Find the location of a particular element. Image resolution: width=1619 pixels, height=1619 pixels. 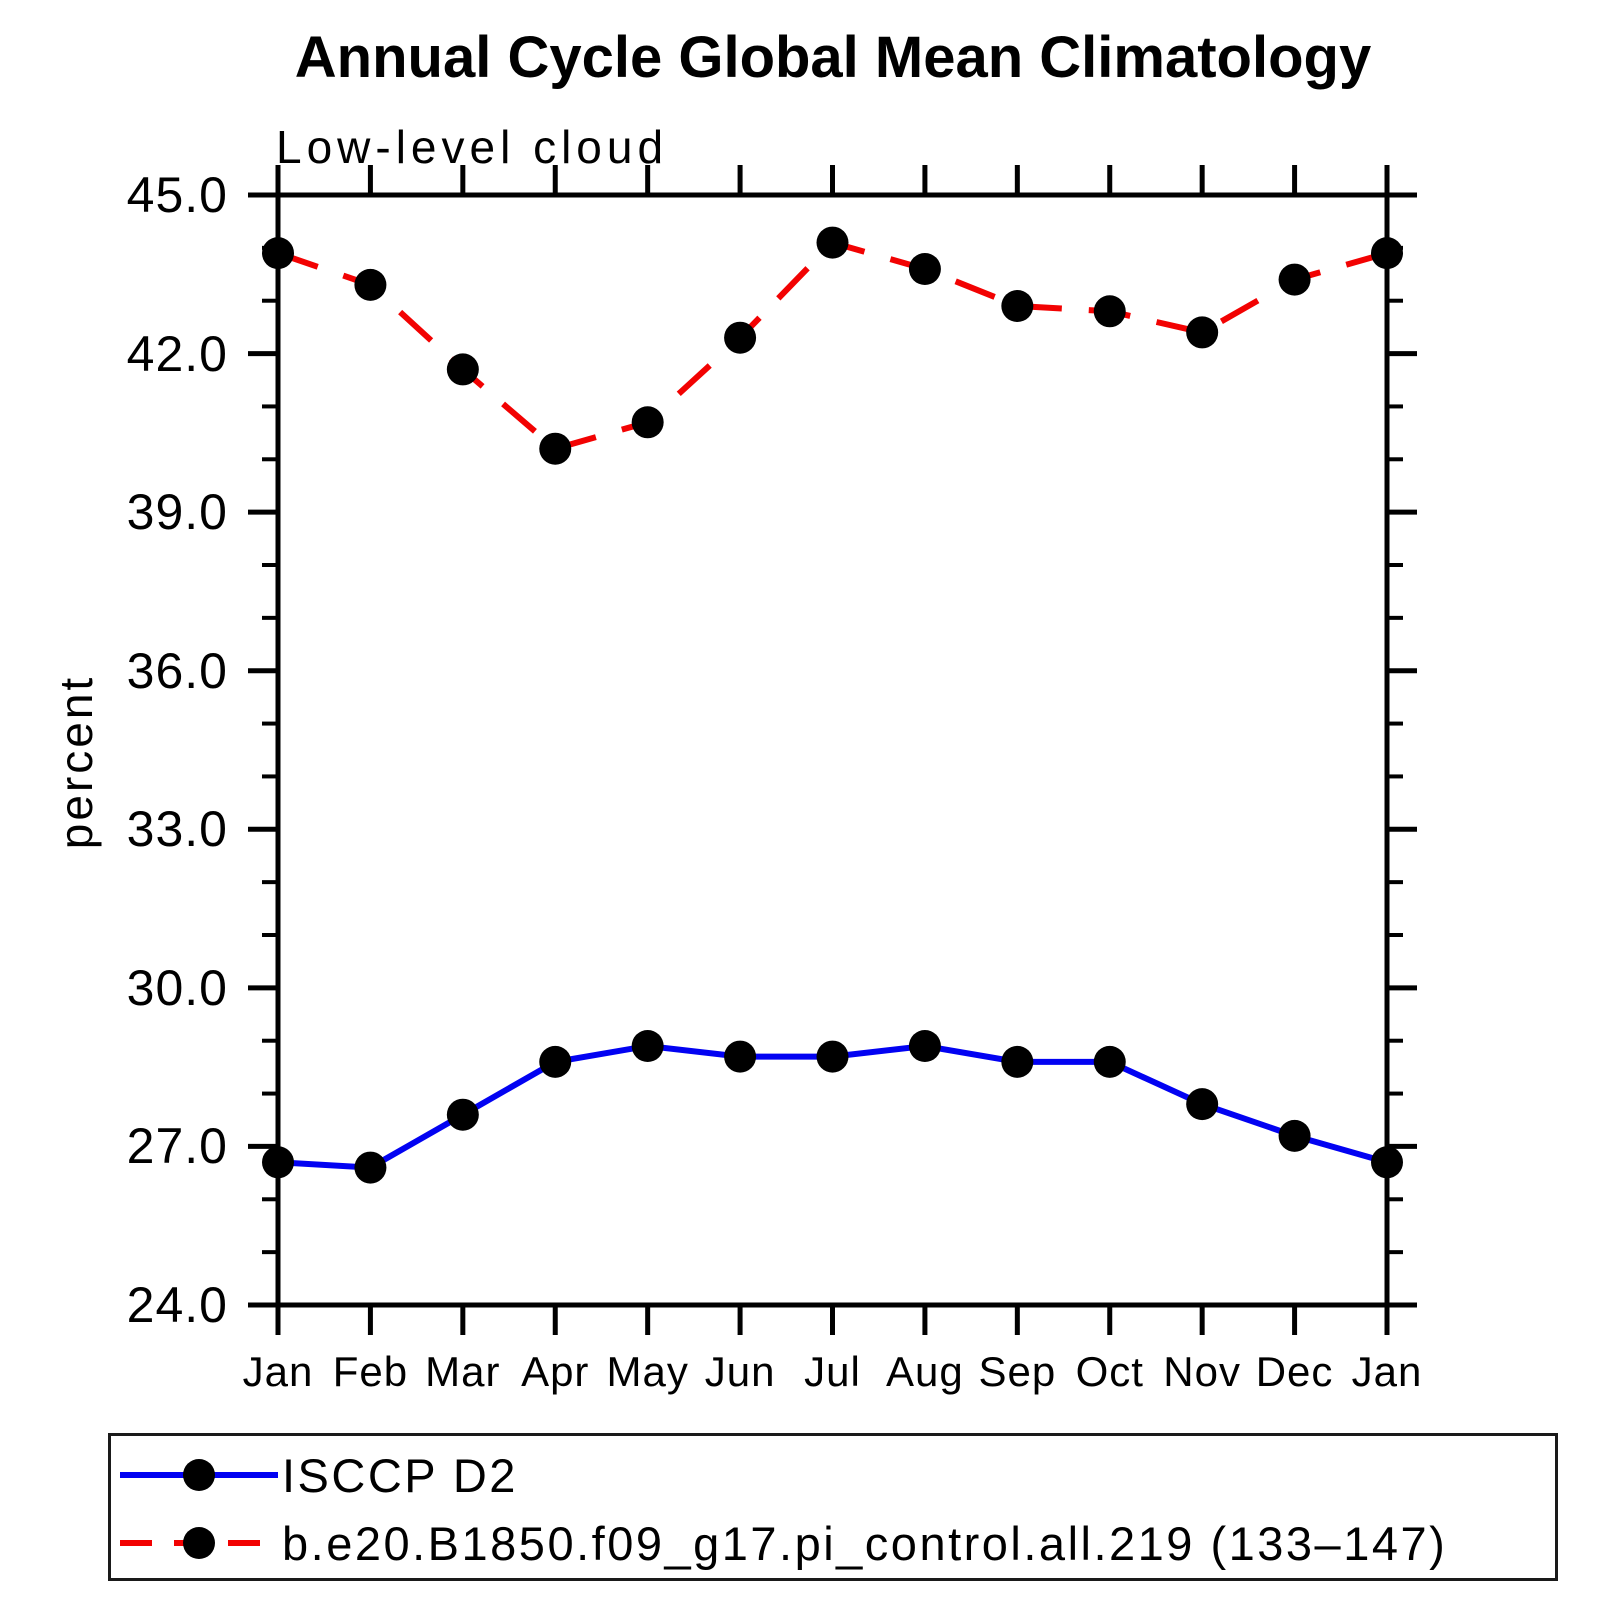

y-tick-label: 45.0 is located at coordinates (177, 195).